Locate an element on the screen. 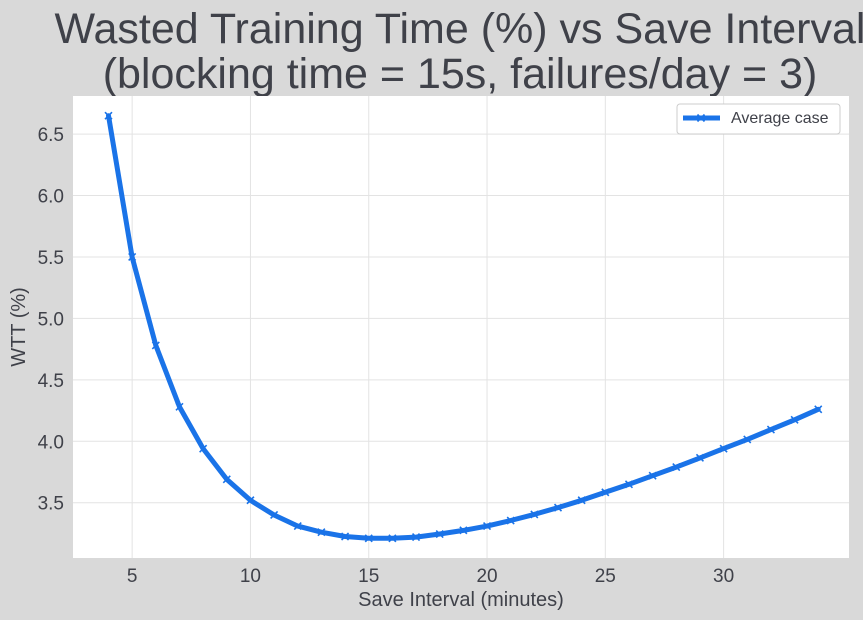 The width and height of the screenshot is (863, 620). y-tick-label: 4.0 is located at coordinates (51, 442).